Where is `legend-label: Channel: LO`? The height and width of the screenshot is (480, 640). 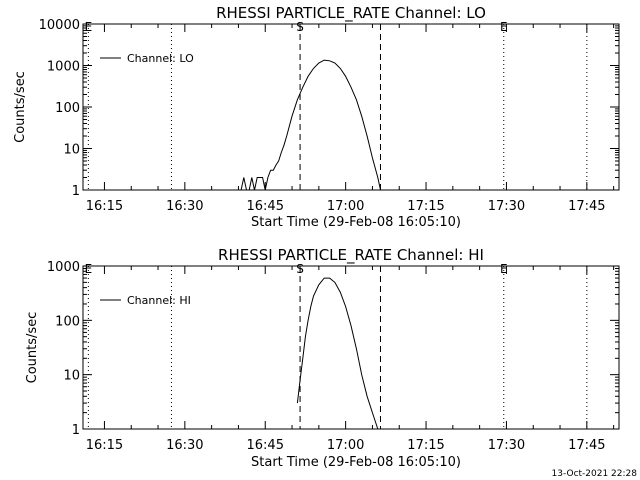
legend-label: Channel: LO is located at coordinates (160, 58).